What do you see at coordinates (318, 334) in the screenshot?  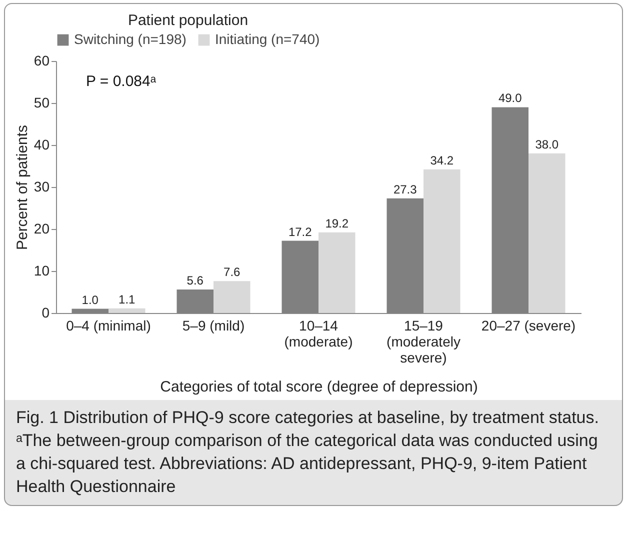 I see `x-tick-label: 10–14 (moderate)` at bounding box center [318, 334].